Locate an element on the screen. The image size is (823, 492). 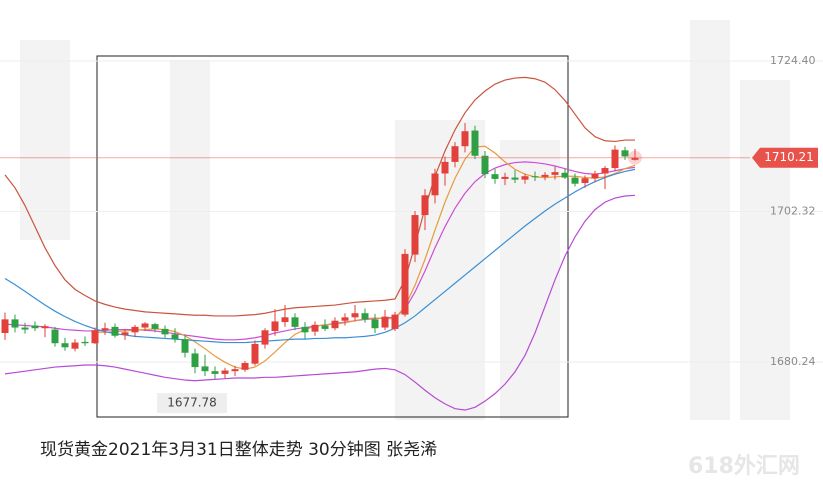
low-label: 1677.78 is located at coordinates (192, 403).